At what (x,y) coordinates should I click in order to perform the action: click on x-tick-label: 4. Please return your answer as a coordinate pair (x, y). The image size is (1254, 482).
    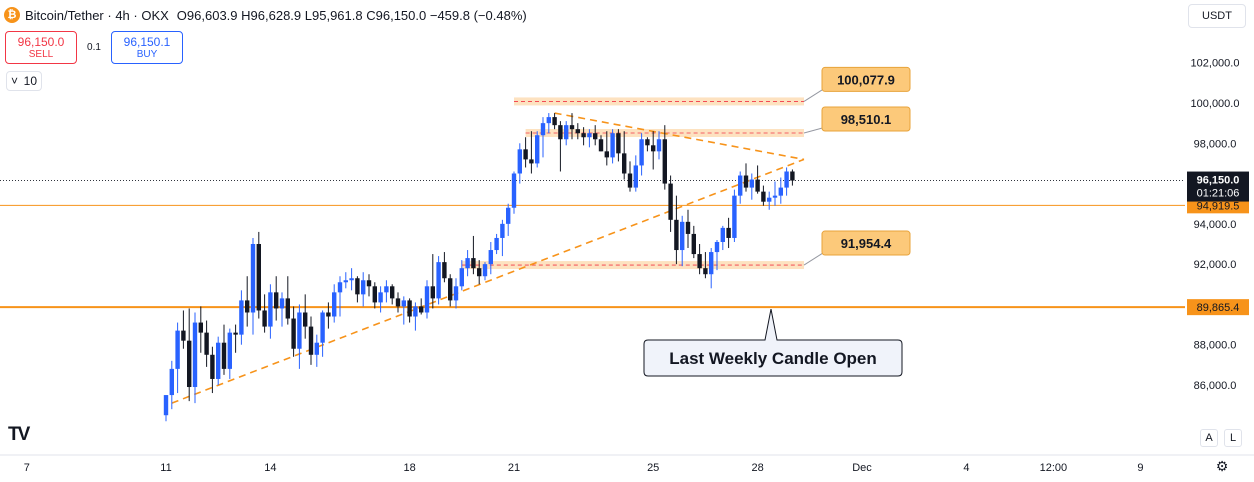
    Looking at the image, I should click on (966, 468).